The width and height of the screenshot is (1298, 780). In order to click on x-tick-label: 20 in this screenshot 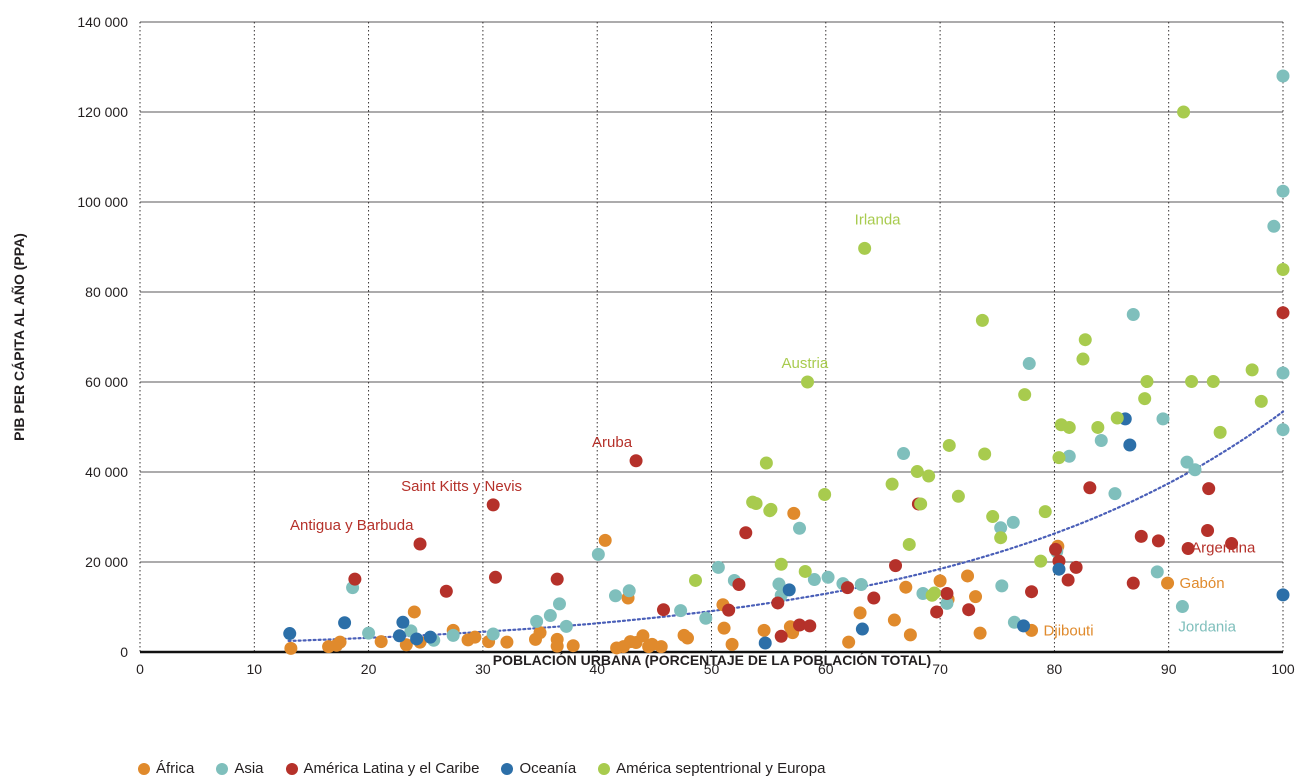, I will do `click(369, 669)`.